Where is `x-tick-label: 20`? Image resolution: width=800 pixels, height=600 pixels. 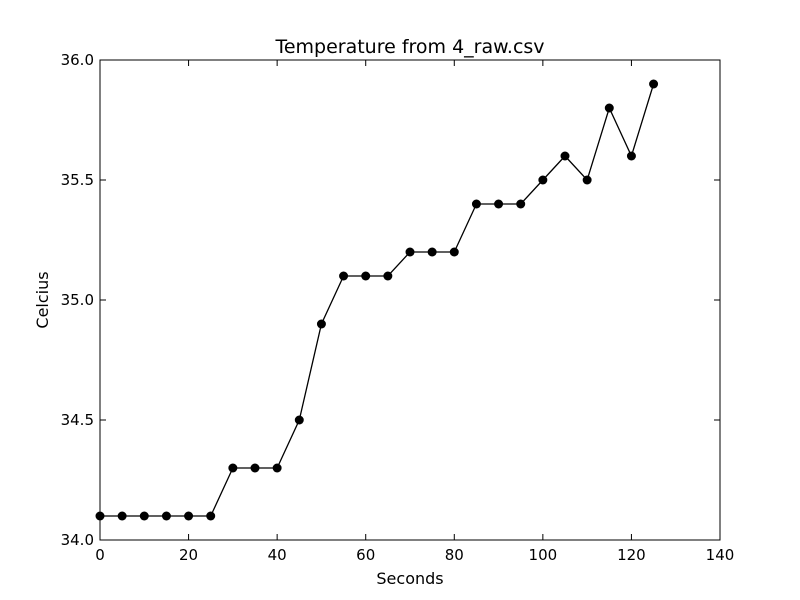
x-tick-label: 20 is located at coordinates (188, 555).